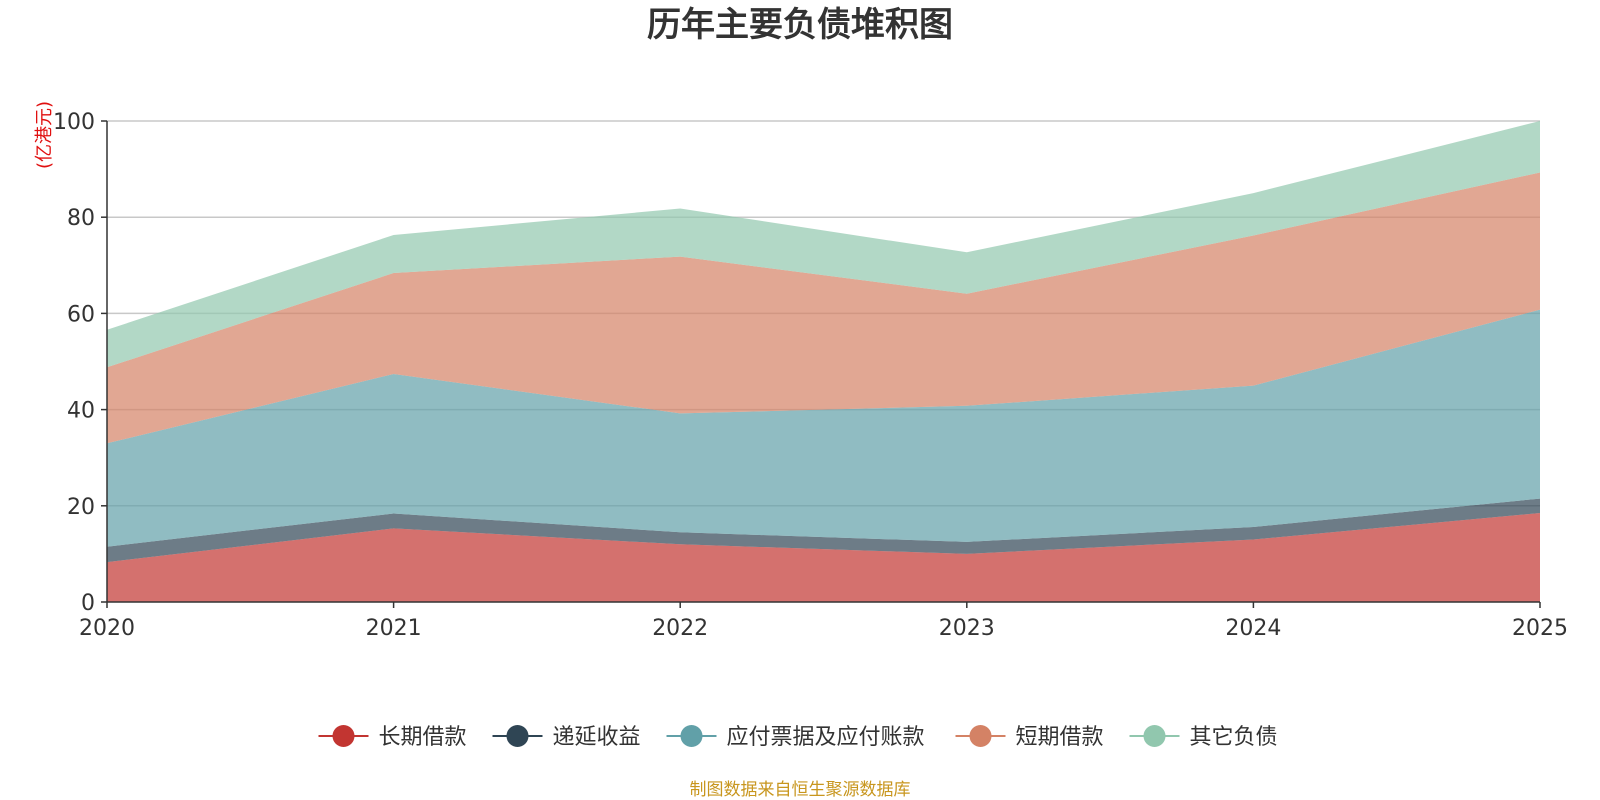 This screenshot has height=800, width=1600. I want to click on legend-item-0: 长期借款, so click(392, 737).